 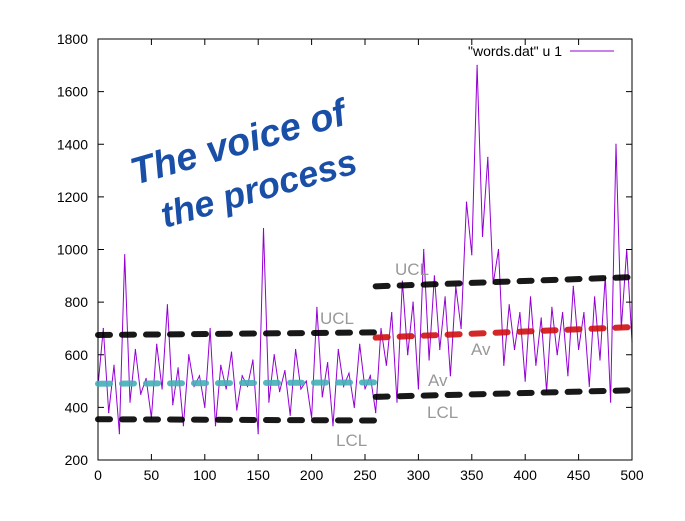 What do you see at coordinates (515, 51) in the screenshot?
I see `legend-label: "words.dat" u 1` at bounding box center [515, 51].